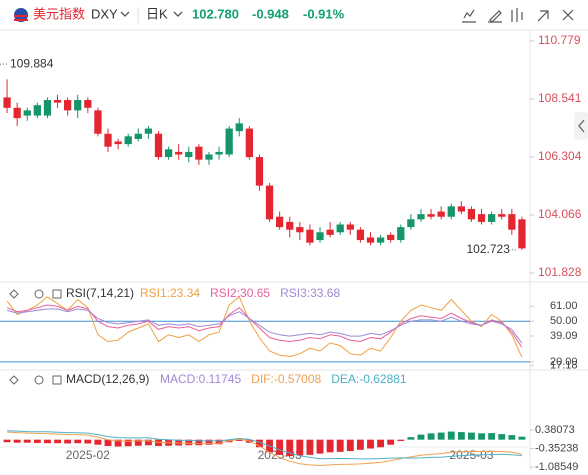 This screenshot has width=588, height=475. I want to click on instrument-name: 美元指数, so click(59, 13).